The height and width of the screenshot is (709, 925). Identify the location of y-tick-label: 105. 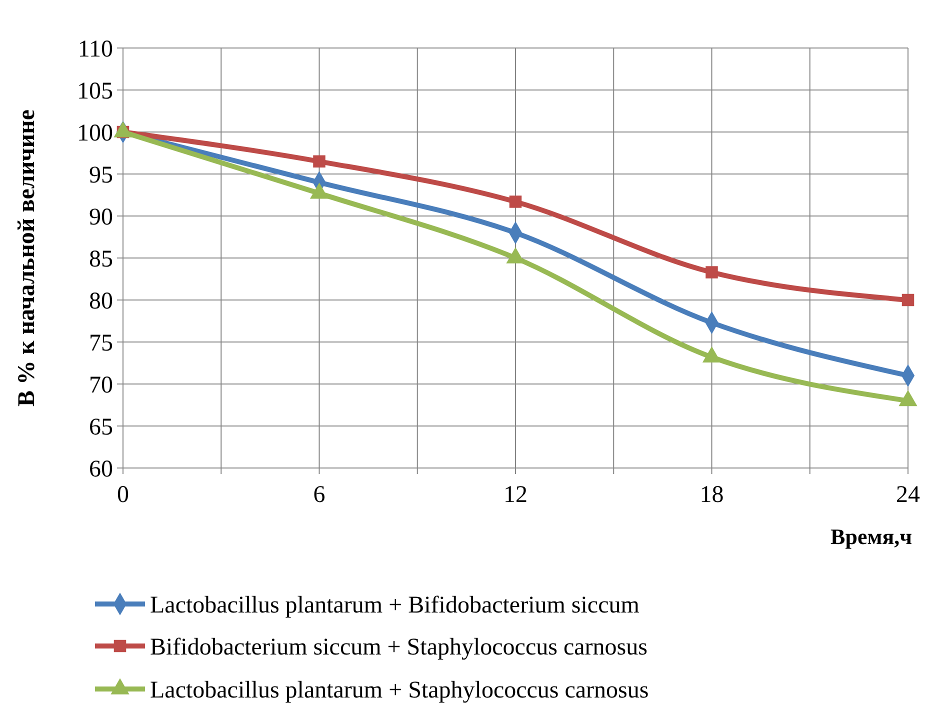
(95, 91).